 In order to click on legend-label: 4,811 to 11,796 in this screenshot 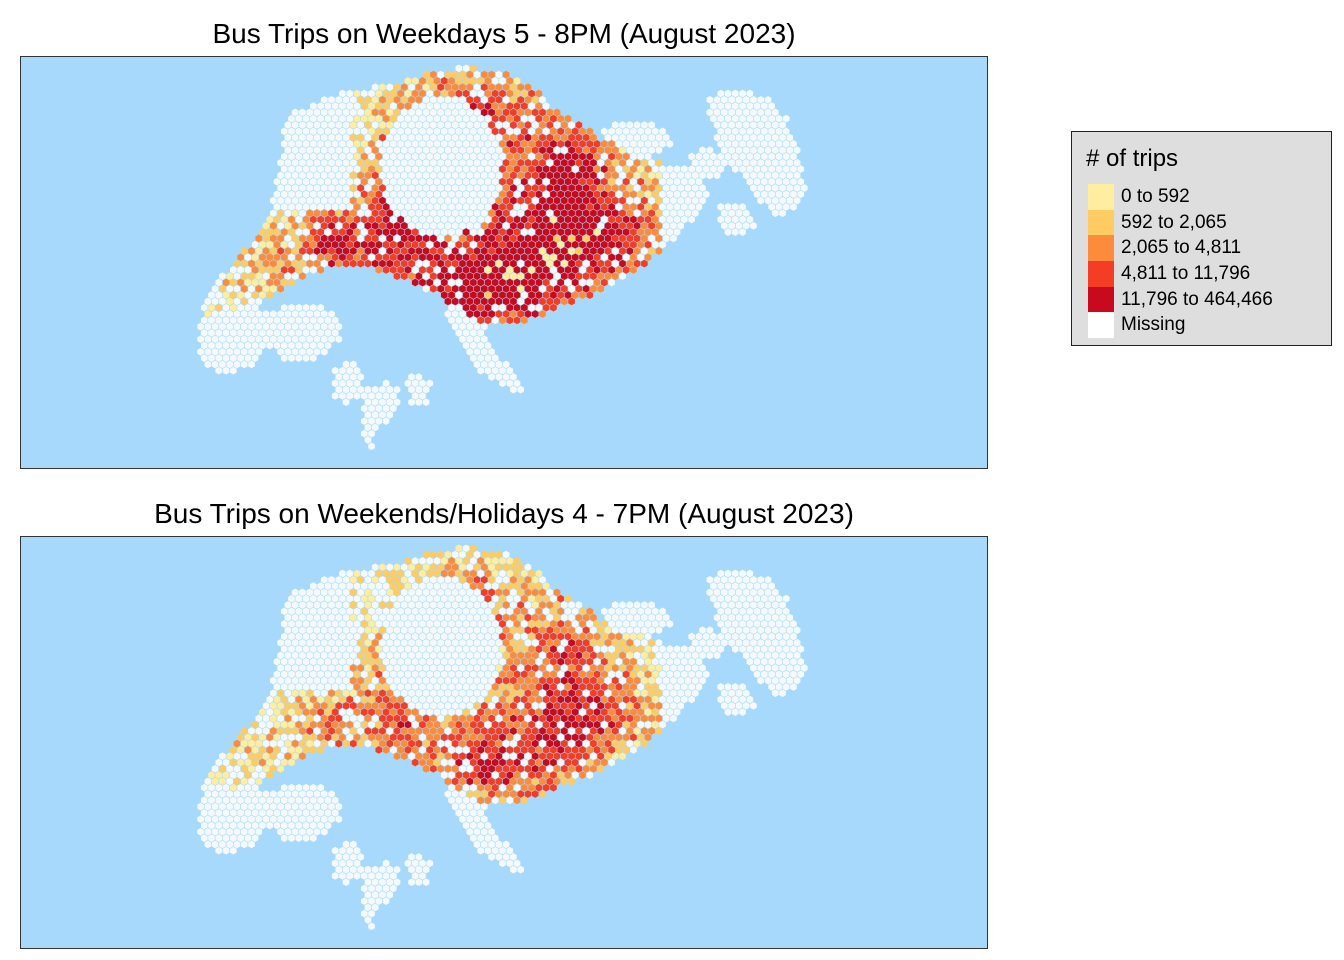, I will do `click(1186, 274)`.